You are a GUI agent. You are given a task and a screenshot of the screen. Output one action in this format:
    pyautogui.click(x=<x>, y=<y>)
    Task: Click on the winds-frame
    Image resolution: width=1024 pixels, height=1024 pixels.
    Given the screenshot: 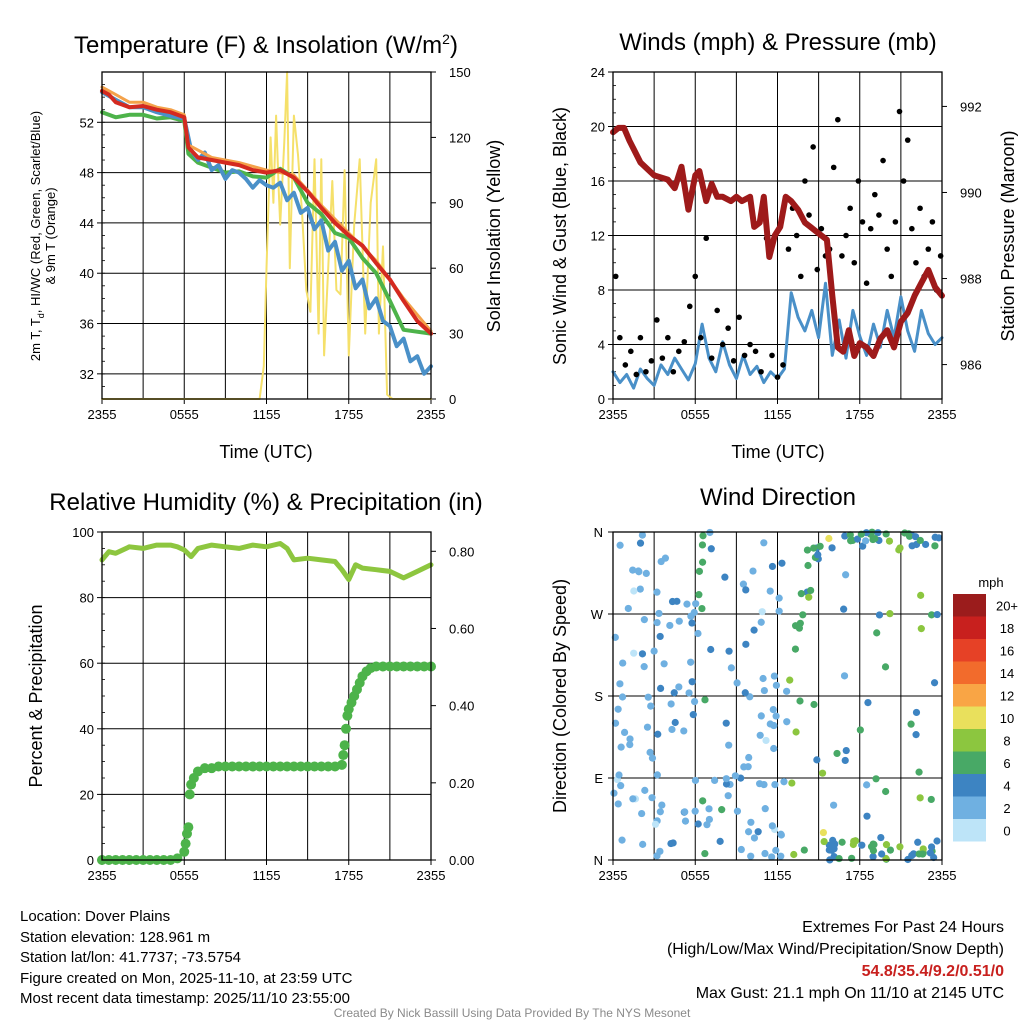 What is the action you would take?
    pyautogui.click(x=777, y=235)
    